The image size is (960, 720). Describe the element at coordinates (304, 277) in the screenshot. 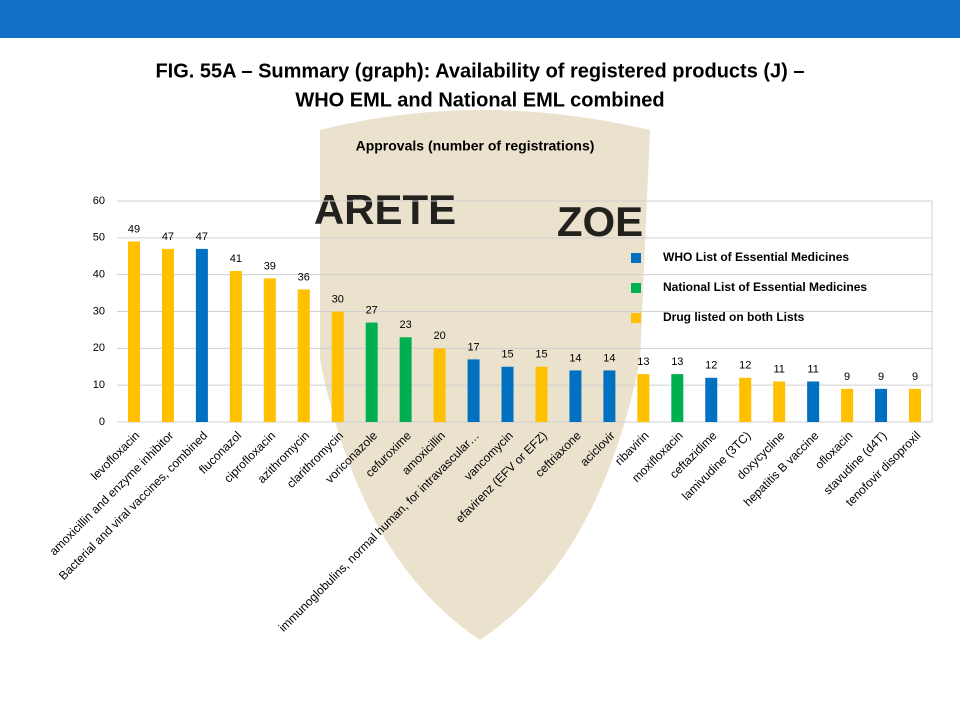

I see `value-label: 36` at that location.